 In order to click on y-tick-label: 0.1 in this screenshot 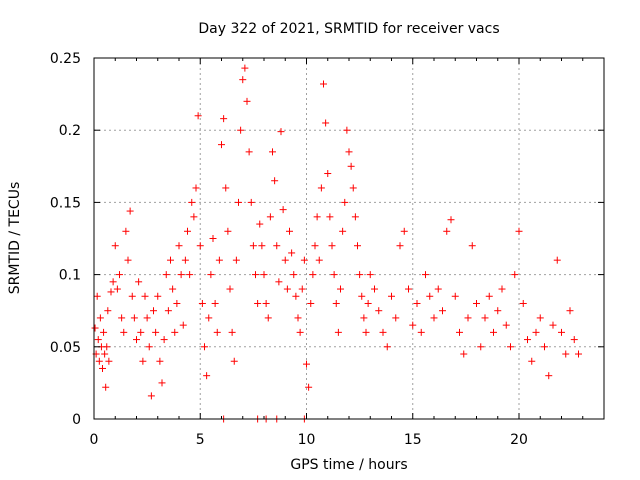, I will do `click(70, 276)`.